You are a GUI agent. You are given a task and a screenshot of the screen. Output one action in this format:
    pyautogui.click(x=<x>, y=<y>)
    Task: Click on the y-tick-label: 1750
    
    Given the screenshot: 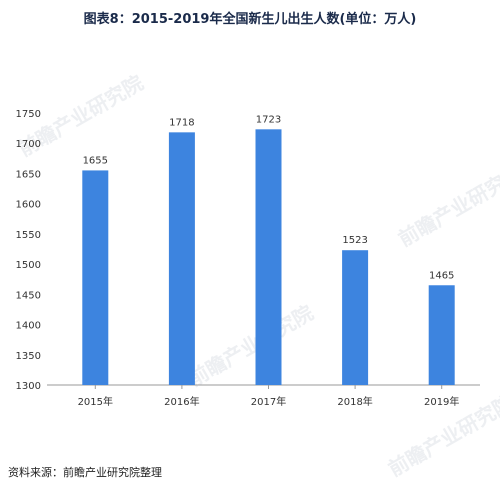 What is the action you would take?
    pyautogui.click(x=28, y=114)
    